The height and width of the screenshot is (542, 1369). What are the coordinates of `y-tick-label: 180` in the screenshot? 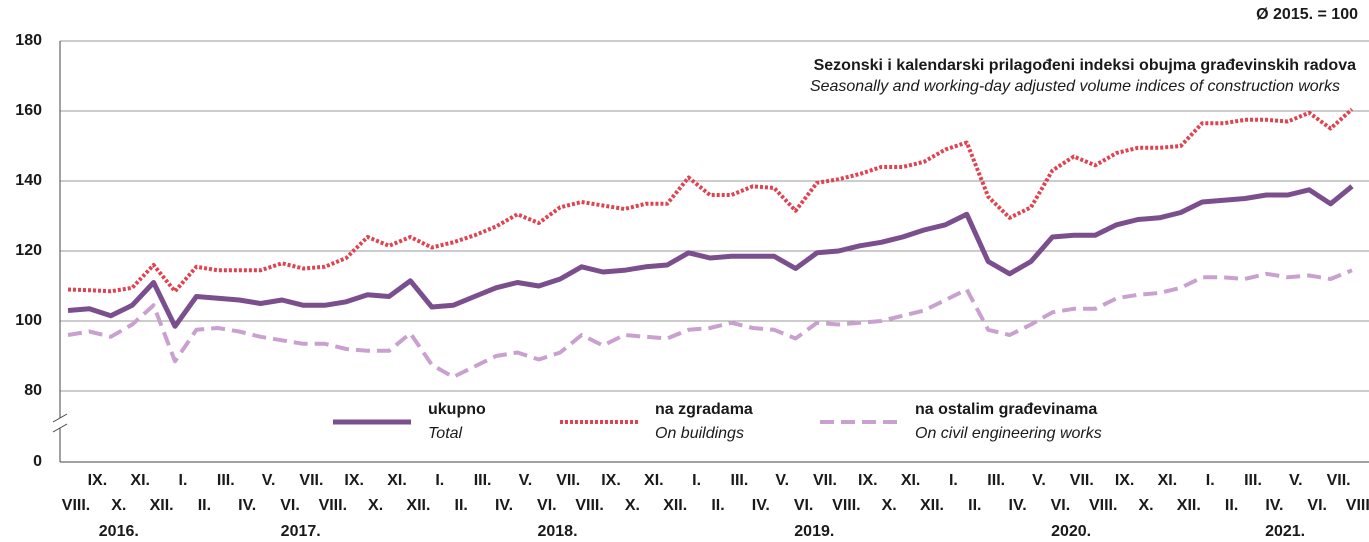 It's located at (28, 40).